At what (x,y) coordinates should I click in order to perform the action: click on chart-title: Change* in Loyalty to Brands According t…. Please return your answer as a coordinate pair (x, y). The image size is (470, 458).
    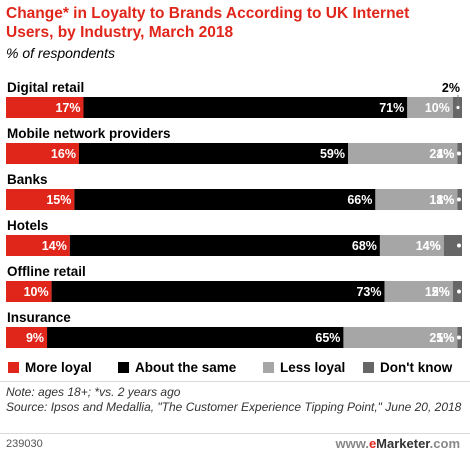
    Looking at the image, I should click on (208, 23).